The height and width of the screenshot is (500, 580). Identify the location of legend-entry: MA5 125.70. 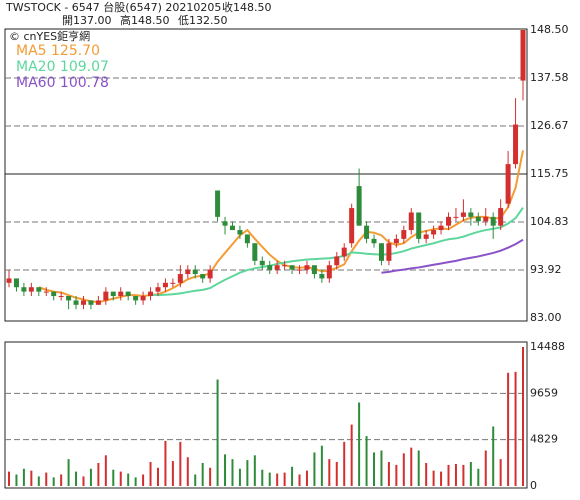
(58, 51).